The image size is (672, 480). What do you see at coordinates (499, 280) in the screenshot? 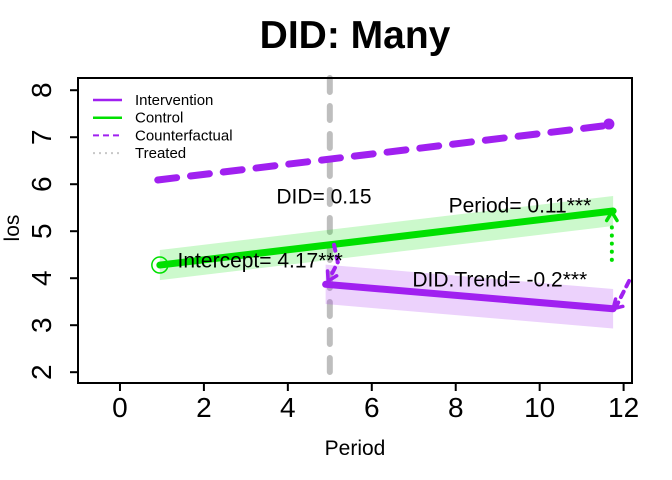
I see `annotation-3: DID.Trend= -0.2***` at bounding box center [499, 280].